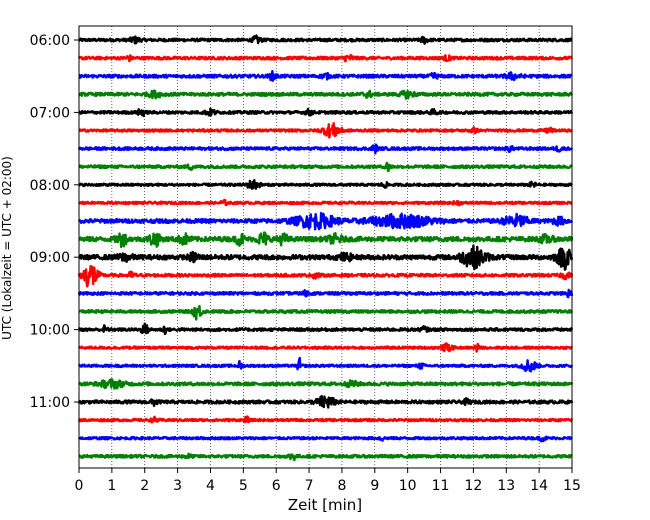 The height and width of the screenshot is (520, 650). I want to click on x-tick-label: 3, so click(177, 486).